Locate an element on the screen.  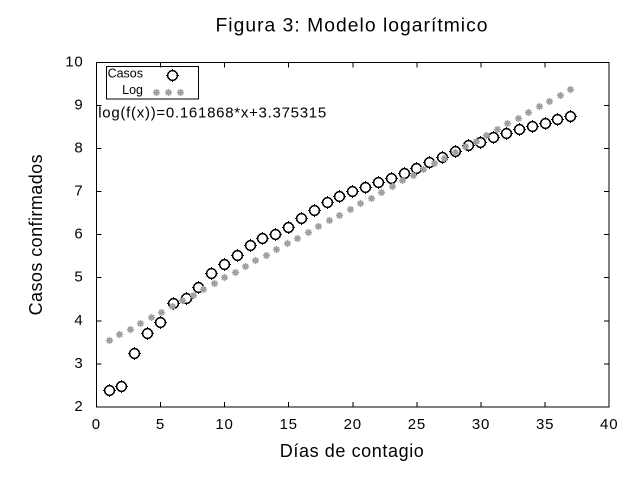
svg-text: 25 is located at coordinates (417, 424).